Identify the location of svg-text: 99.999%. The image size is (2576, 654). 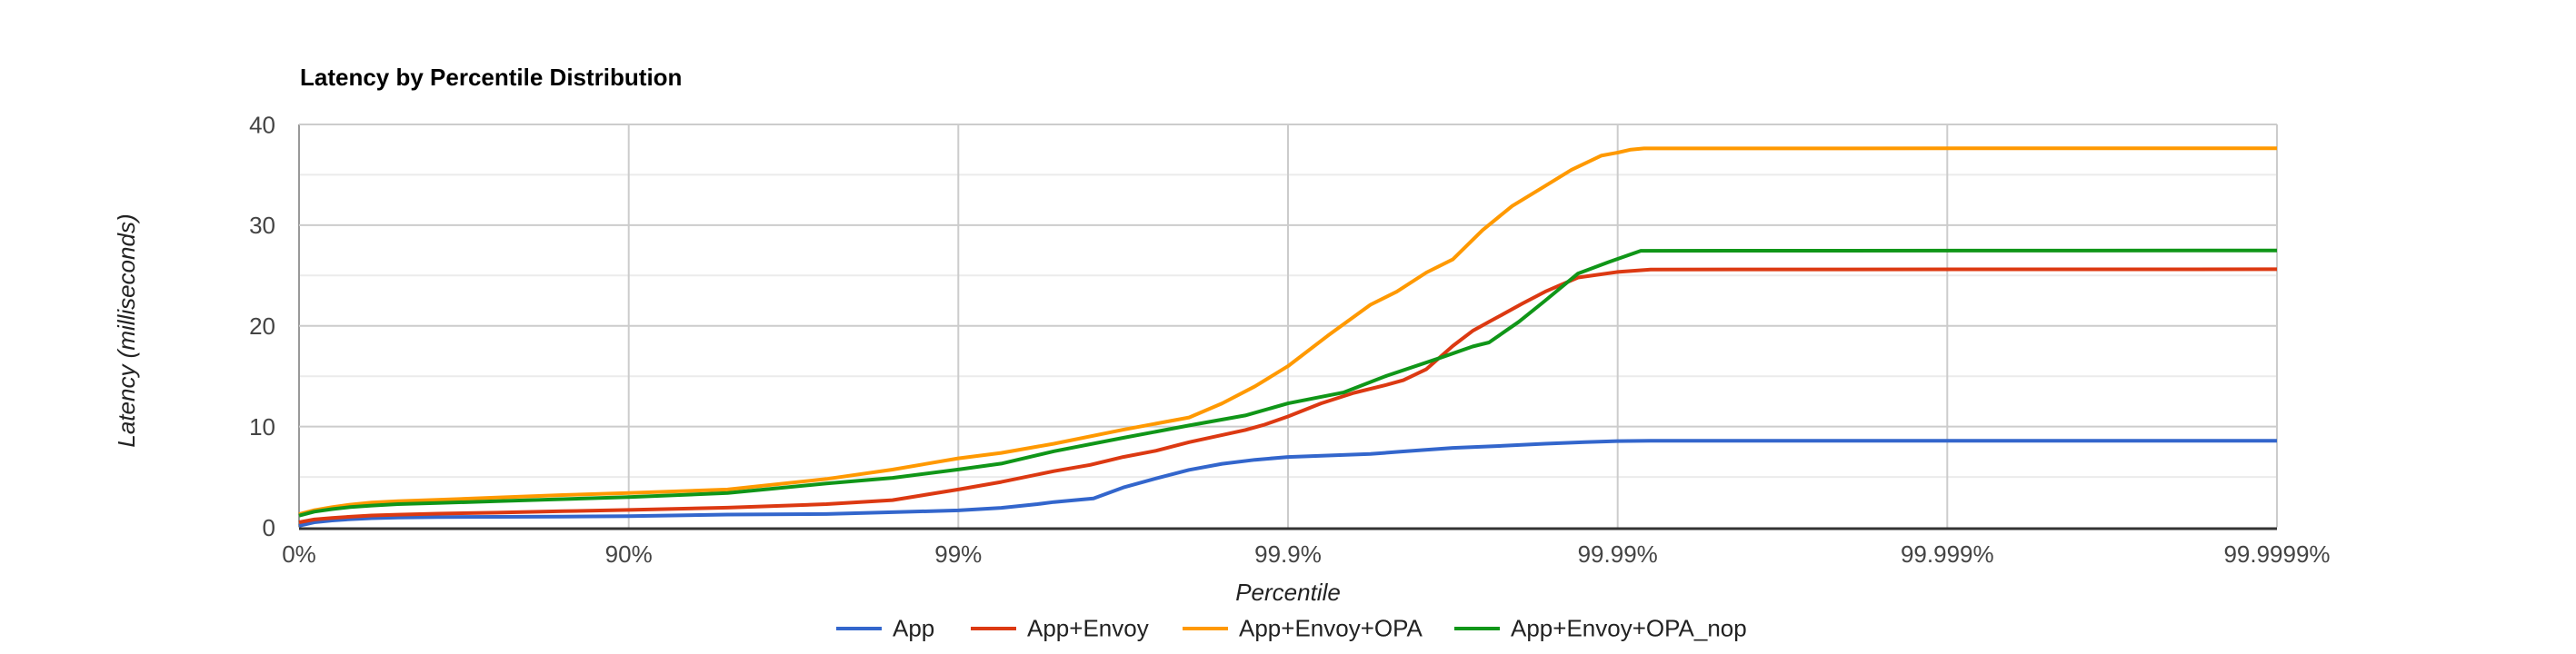
(1947, 554).